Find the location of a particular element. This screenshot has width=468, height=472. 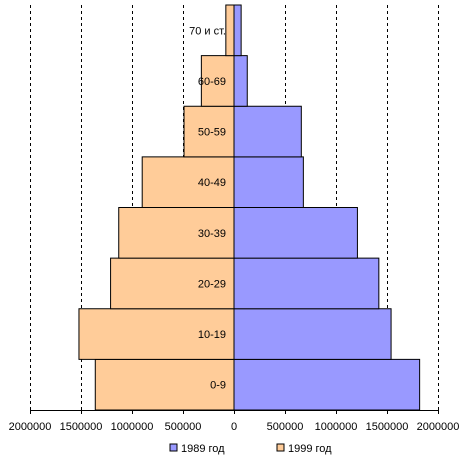

category-label: 70 и ст. is located at coordinates (207, 31).